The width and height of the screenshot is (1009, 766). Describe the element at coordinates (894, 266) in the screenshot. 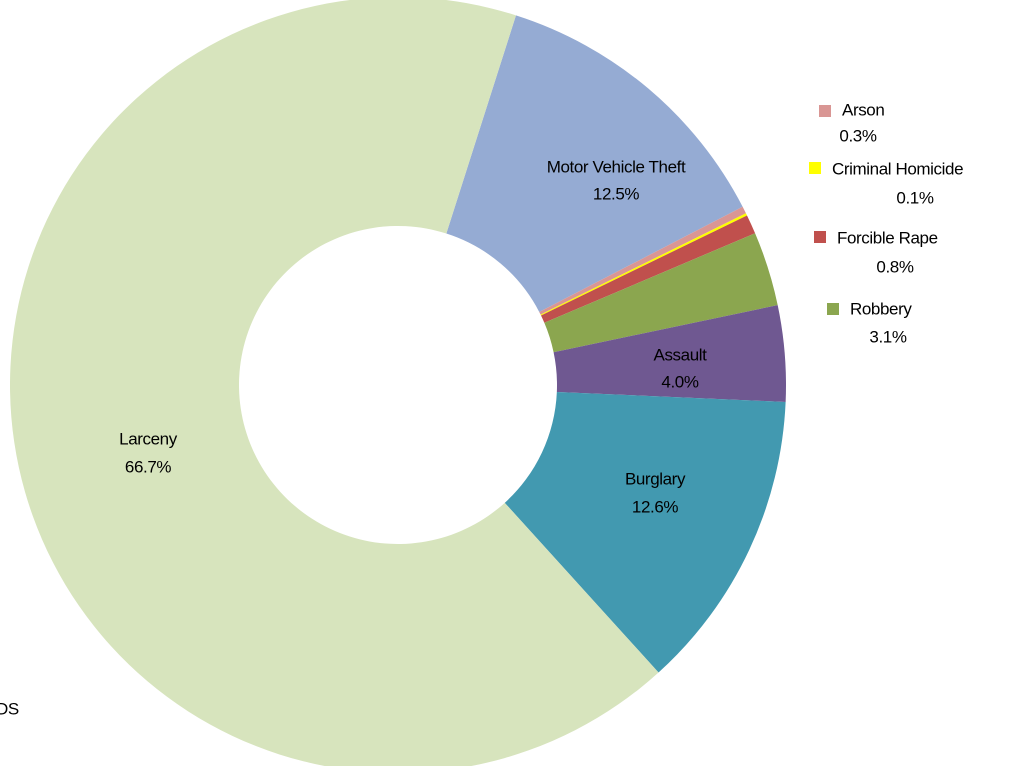

I see `slice-value-label: 0.8%` at that location.